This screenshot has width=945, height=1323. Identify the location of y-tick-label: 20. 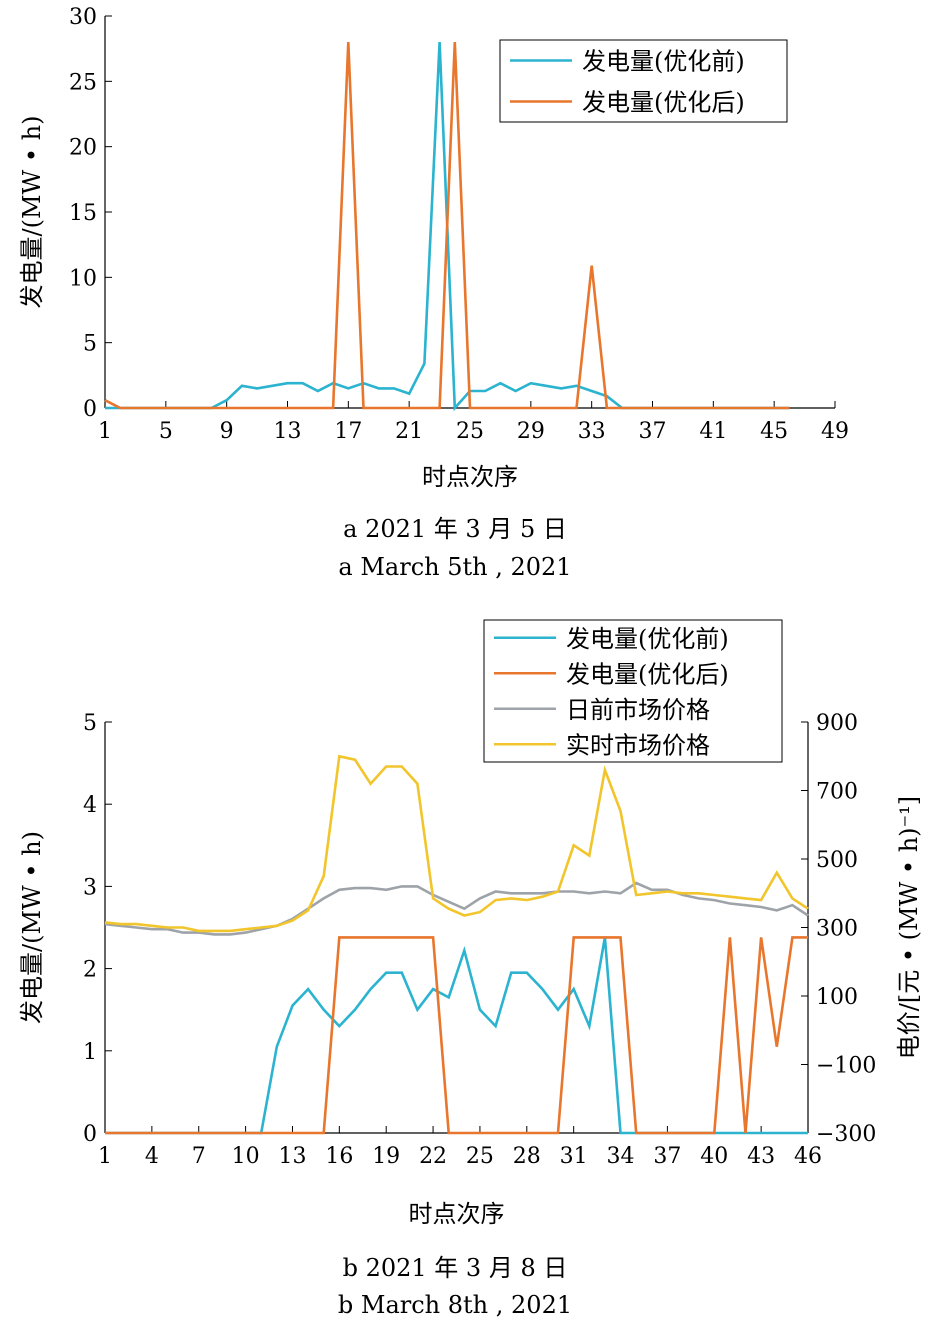
(83, 148).